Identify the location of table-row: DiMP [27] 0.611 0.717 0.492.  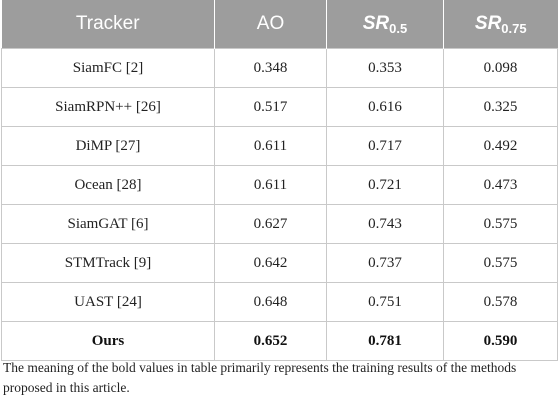
(279, 146).